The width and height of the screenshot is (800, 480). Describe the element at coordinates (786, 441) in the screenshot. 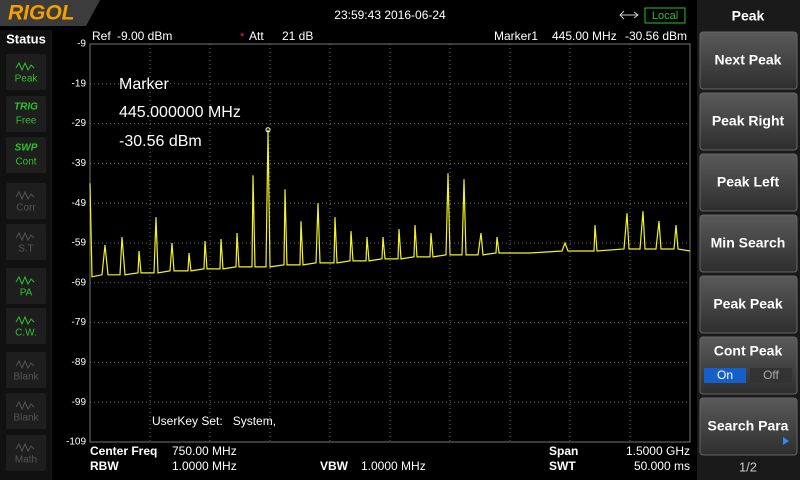

I see `submenu-arrow` at that location.